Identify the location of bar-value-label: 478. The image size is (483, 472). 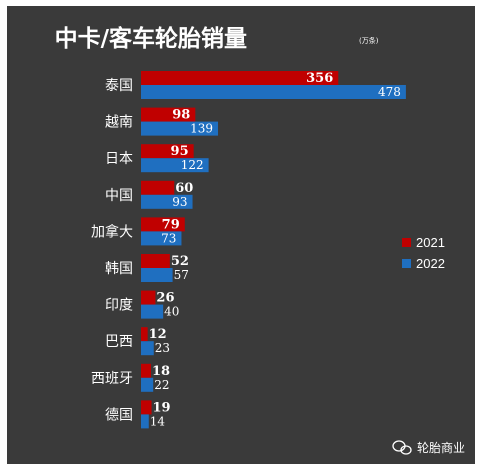
(389, 92).